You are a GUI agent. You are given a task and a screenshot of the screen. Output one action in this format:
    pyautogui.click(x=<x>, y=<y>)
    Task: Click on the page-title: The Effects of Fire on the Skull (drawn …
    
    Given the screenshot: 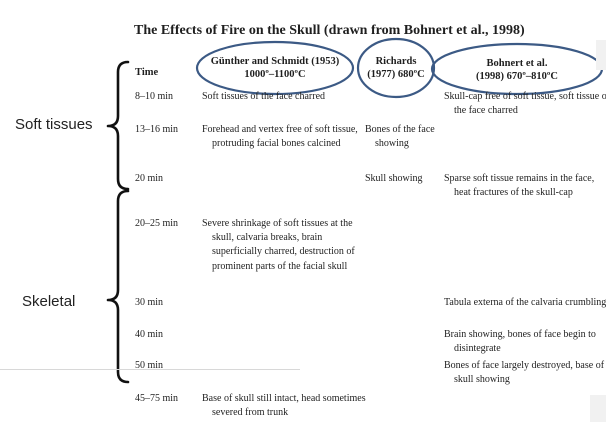 What is the action you would take?
    pyautogui.click(x=329, y=30)
    